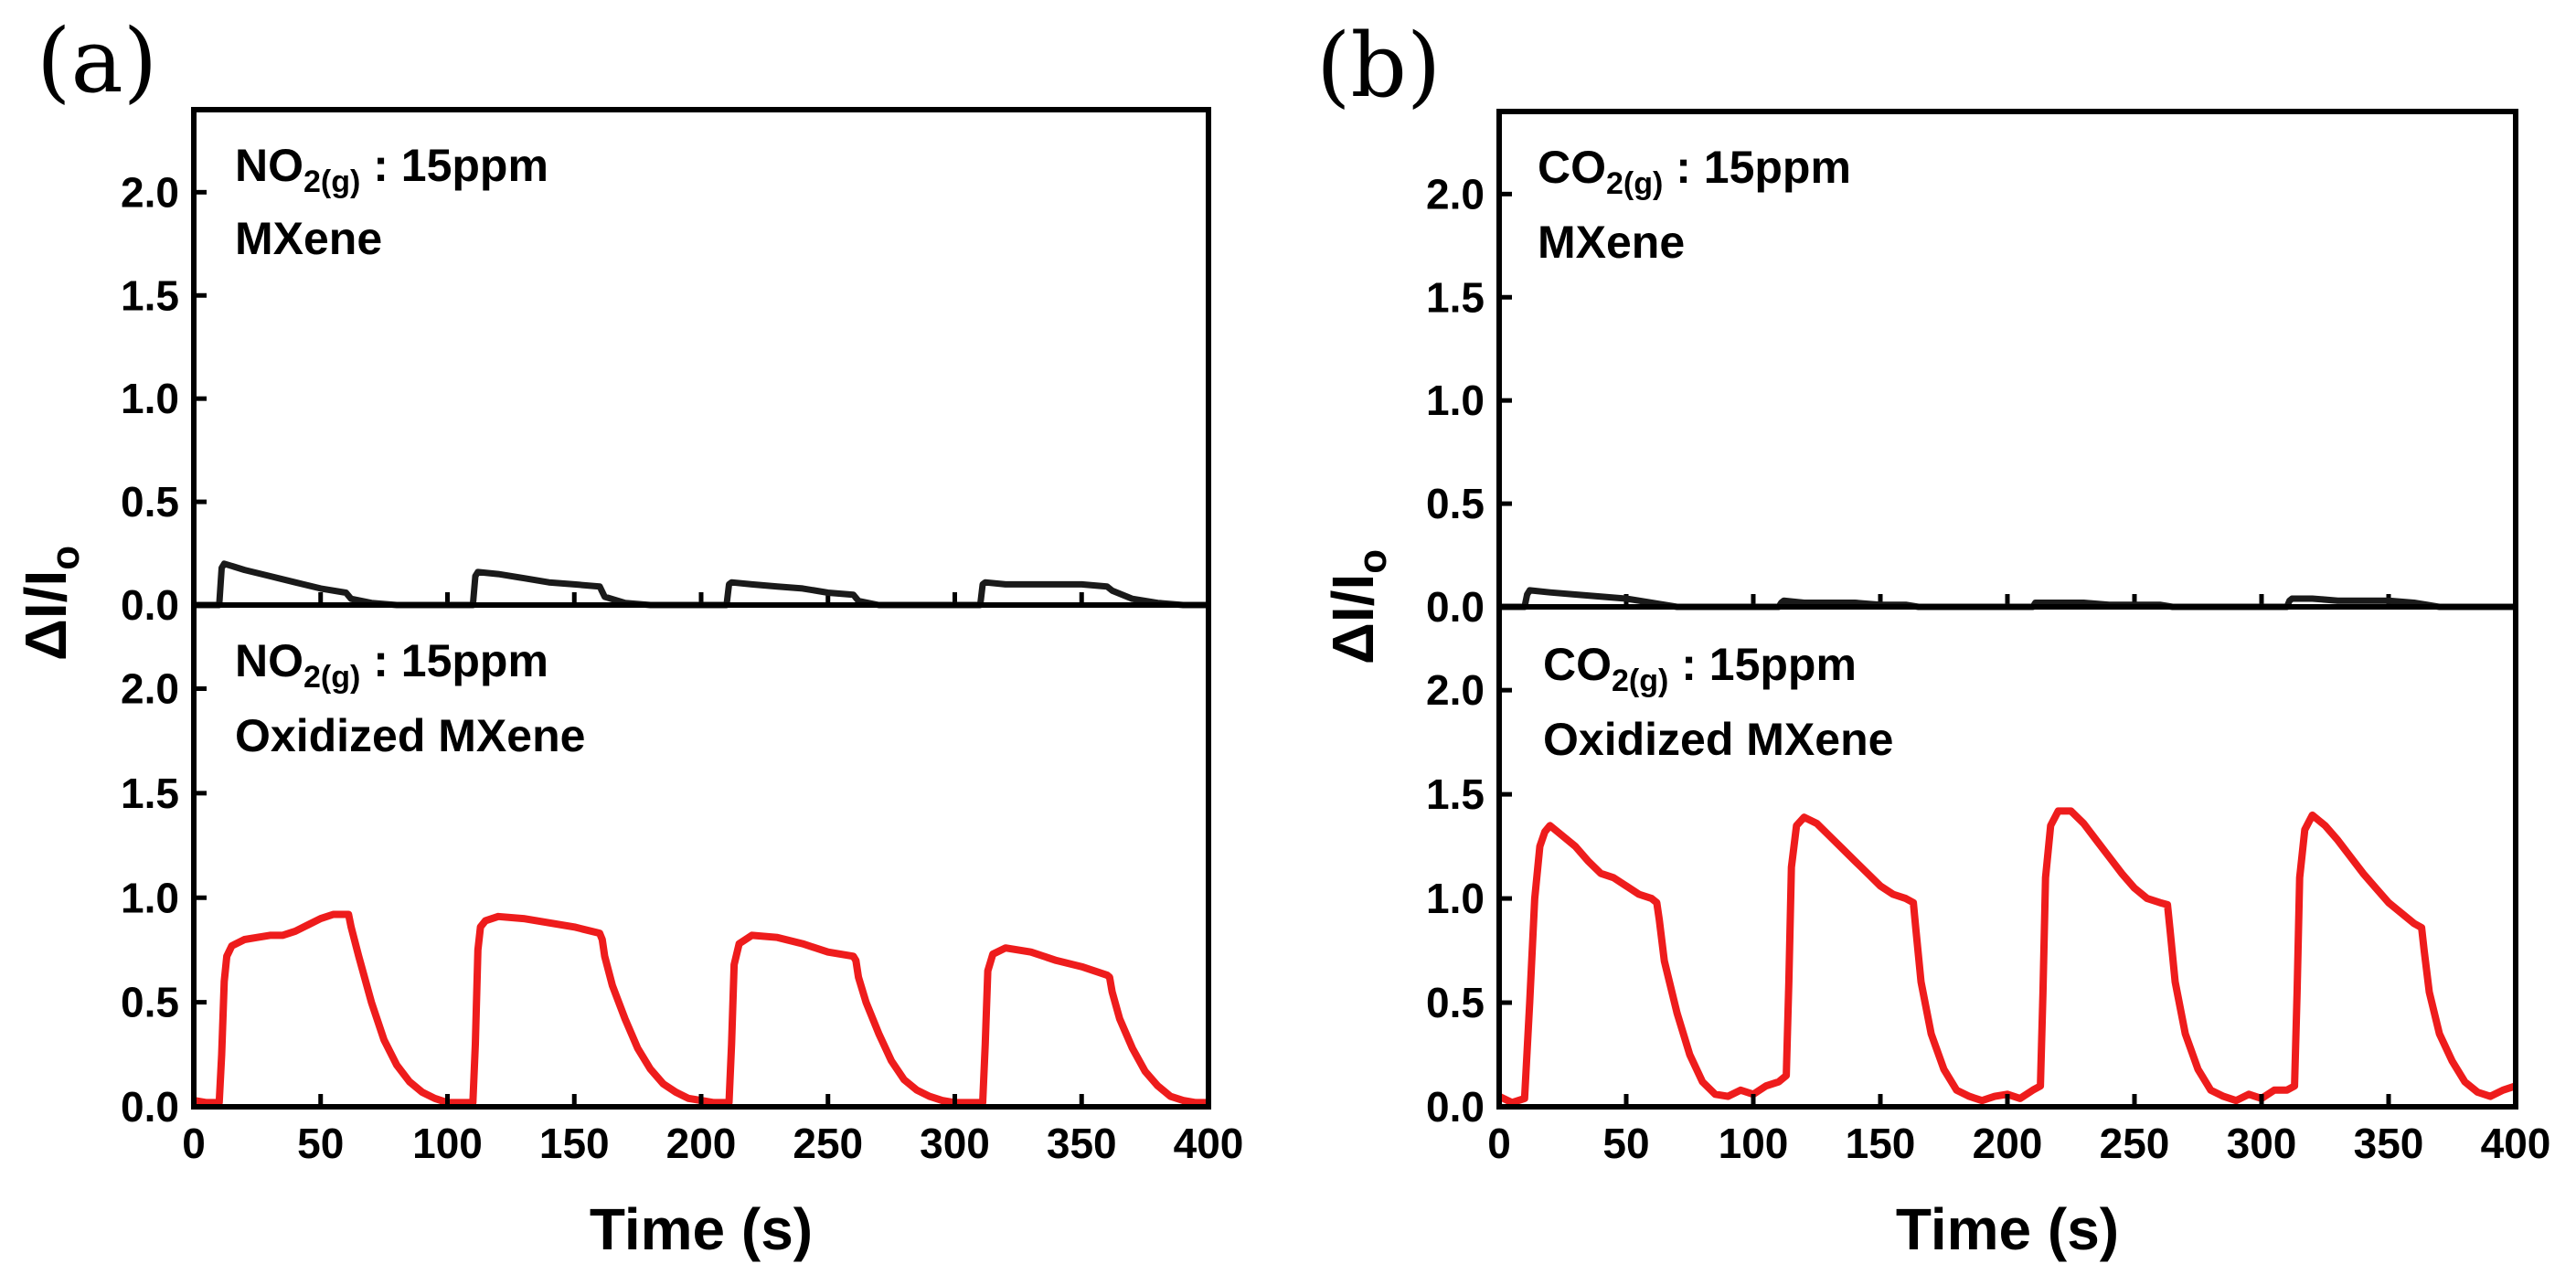 The image size is (2576, 1285). Describe the element at coordinates (391, 202) in the screenshot. I see `annotation-a-top: NO2(g) : 15ppm MXene` at that location.